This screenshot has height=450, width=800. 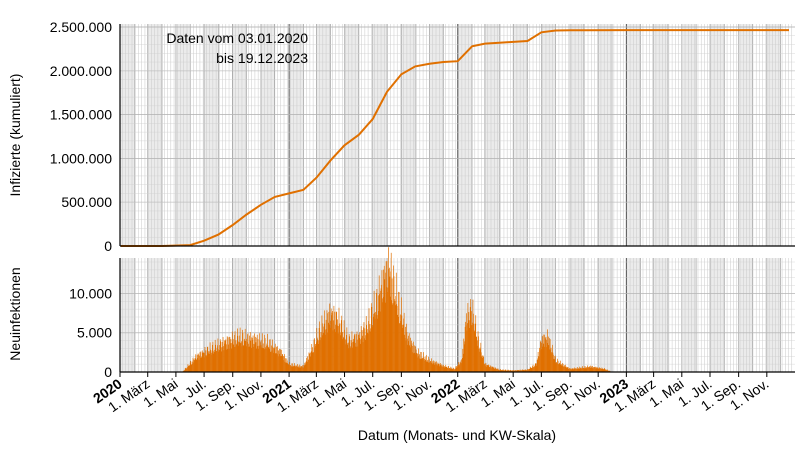 What do you see at coordinates (86, 202) in the screenshot?
I see `y-tick-label-top: 500.000` at bounding box center [86, 202].